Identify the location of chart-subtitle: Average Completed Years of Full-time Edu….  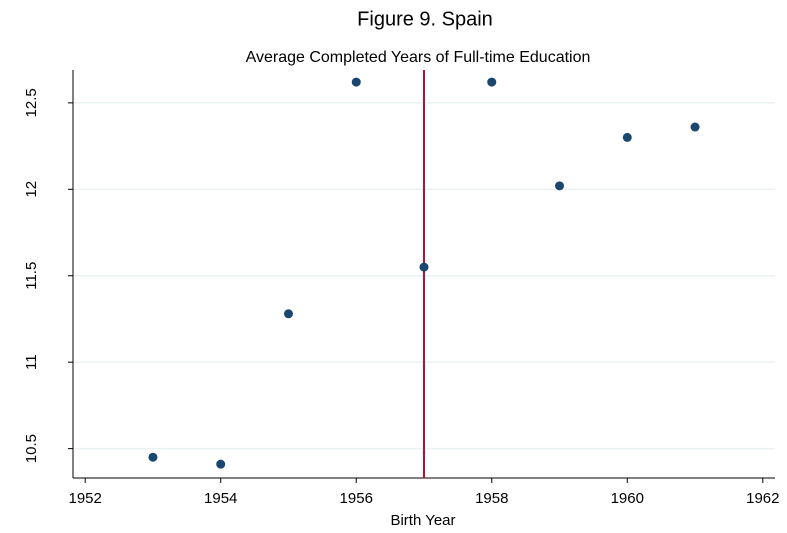
(418, 57).